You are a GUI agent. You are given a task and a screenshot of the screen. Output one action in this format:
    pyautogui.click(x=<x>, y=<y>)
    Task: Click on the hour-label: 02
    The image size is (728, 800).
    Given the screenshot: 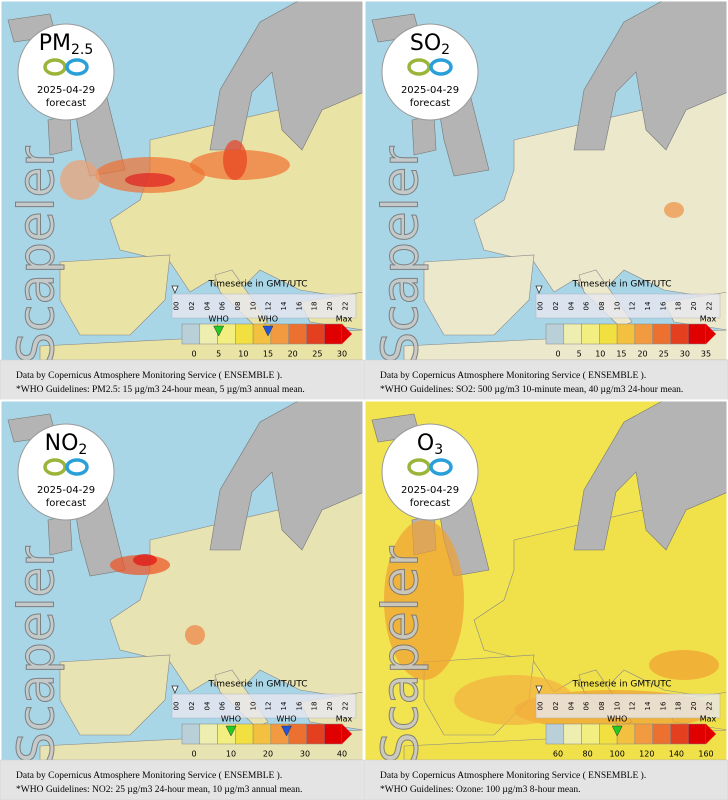 What is the action you would take?
    pyautogui.click(x=192, y=306)
    